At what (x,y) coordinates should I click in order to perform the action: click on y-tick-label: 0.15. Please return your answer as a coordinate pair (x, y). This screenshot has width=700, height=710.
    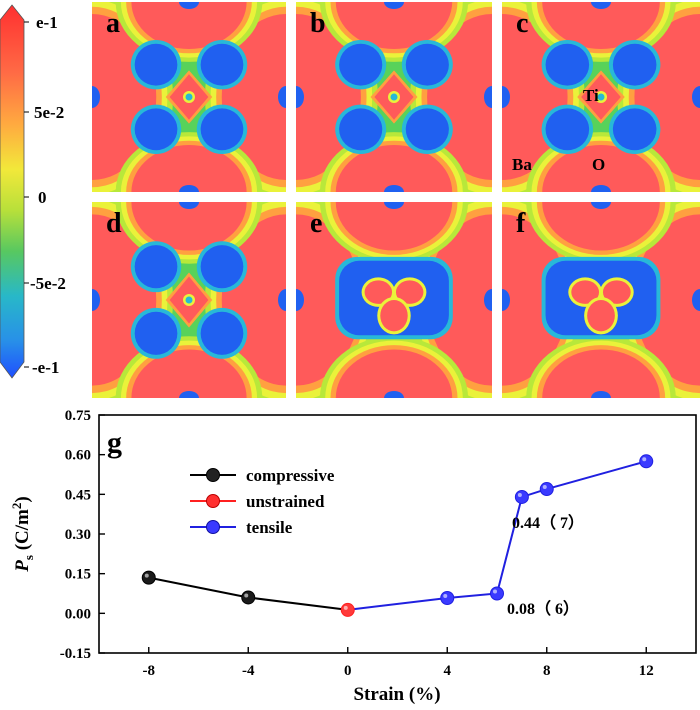
    Looking at the image, I should click on (78, 575).